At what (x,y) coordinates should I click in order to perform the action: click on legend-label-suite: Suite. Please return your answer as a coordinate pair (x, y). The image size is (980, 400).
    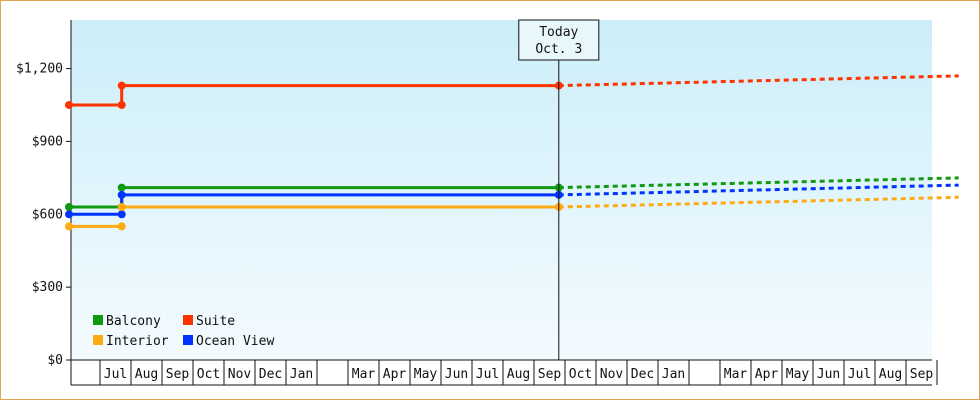
    Looking at the image, I should click on (215, 321).